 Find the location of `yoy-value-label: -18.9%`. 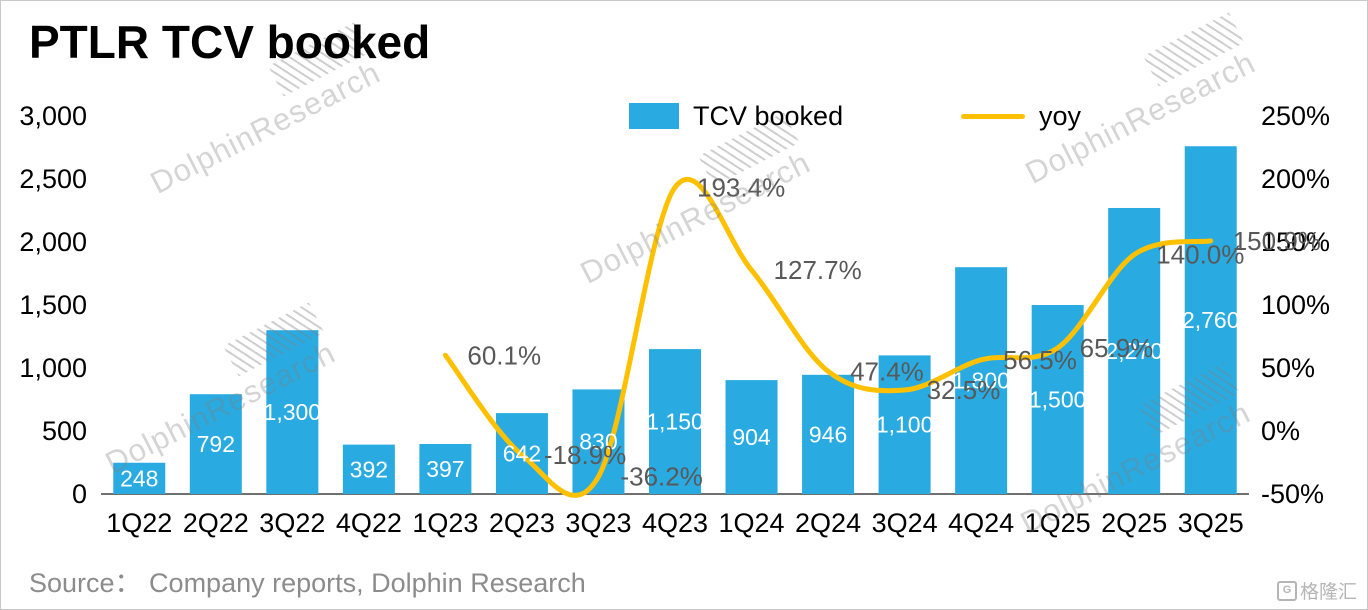

yoy-value-label: -18.9% is located at coordinates (585, 455).